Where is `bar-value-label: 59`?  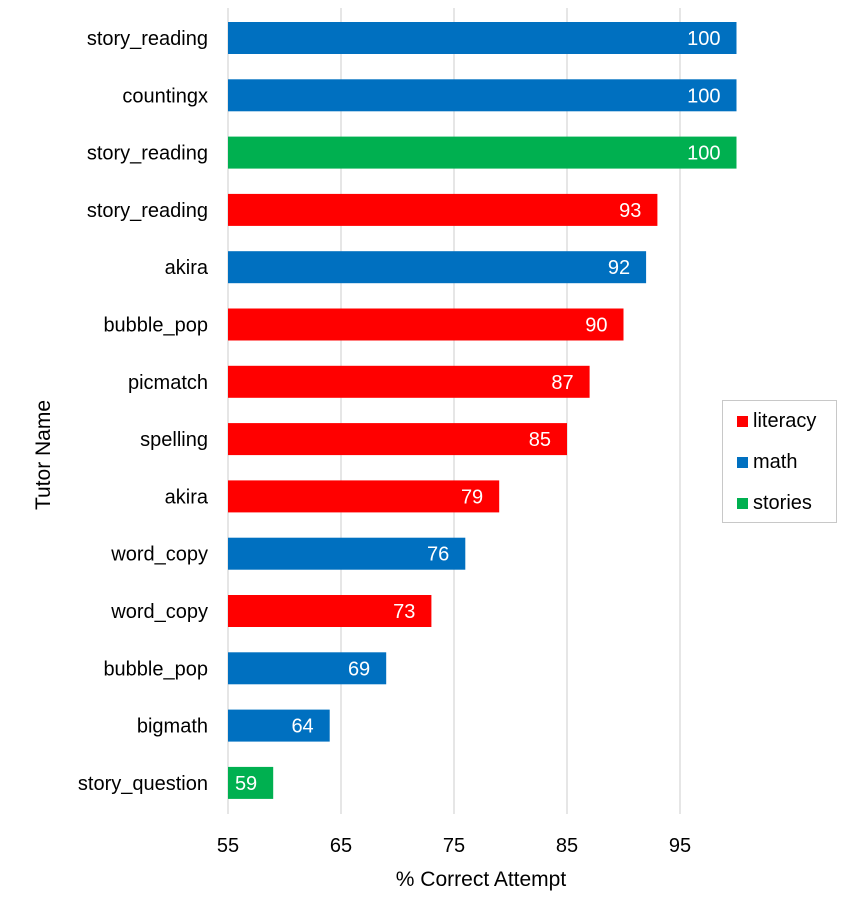 bar-value-label: 59 is located at coordinates (246, 784).